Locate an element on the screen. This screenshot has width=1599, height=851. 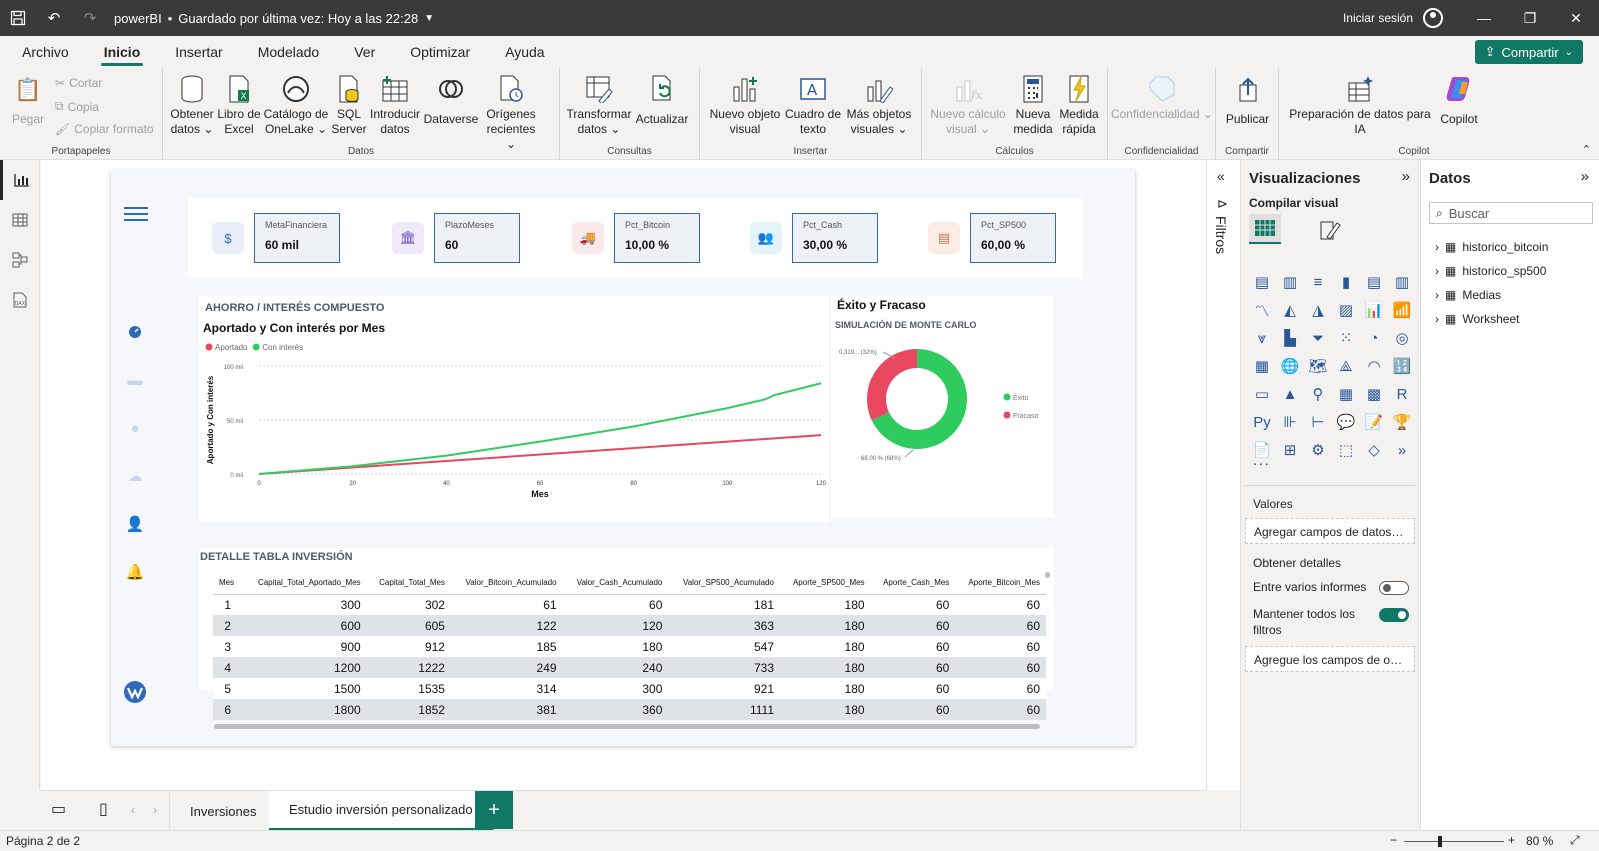
column-header: Mes is located at coordinates (228, 583).